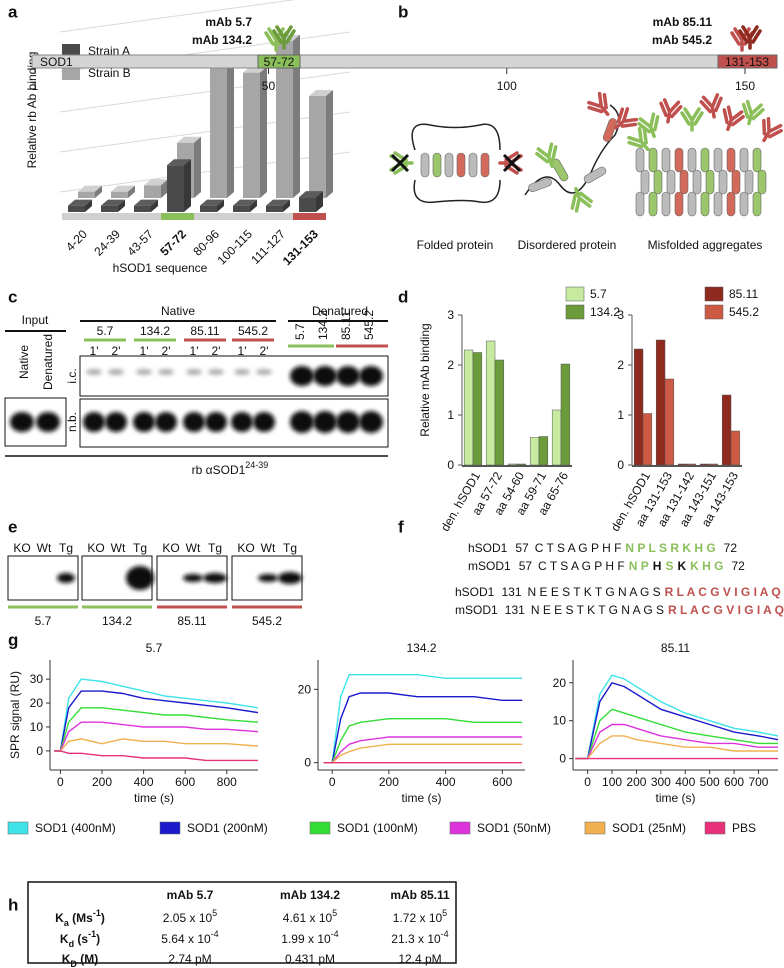  I want to click on lane-label: Native, so click(24, 362).